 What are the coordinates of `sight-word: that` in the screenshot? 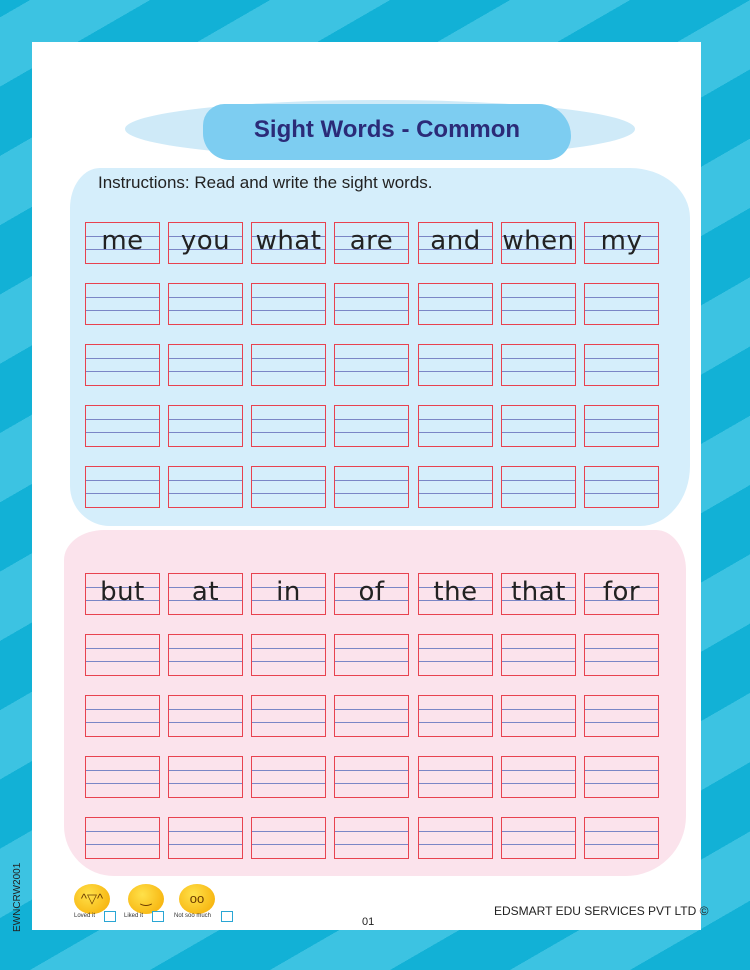 It's located at (538, 592).